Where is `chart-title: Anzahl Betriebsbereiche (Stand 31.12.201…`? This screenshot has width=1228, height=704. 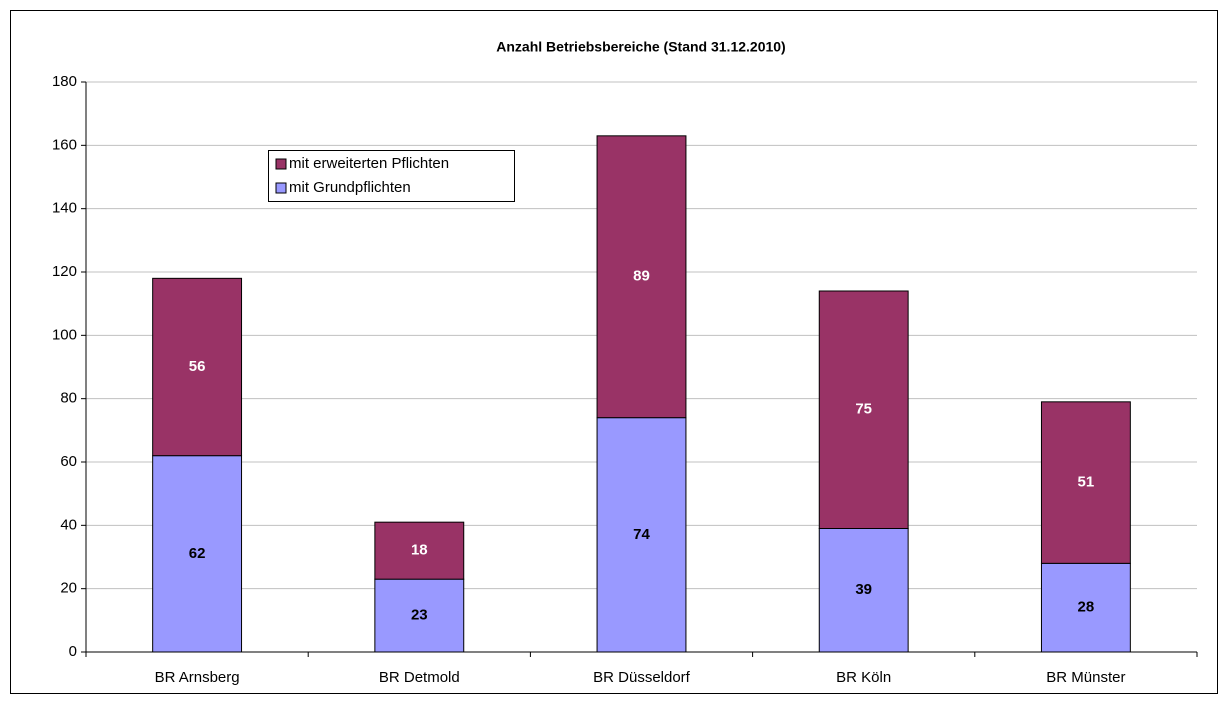 chart-title: Anzahl Betriebsbereiche (Stand 31.12.201… is located at coordinates (640, 47).